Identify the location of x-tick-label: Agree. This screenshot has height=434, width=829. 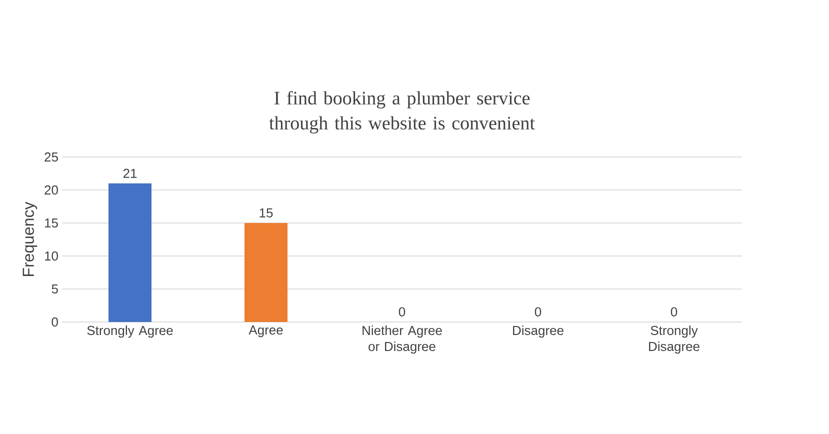
(265, 332).